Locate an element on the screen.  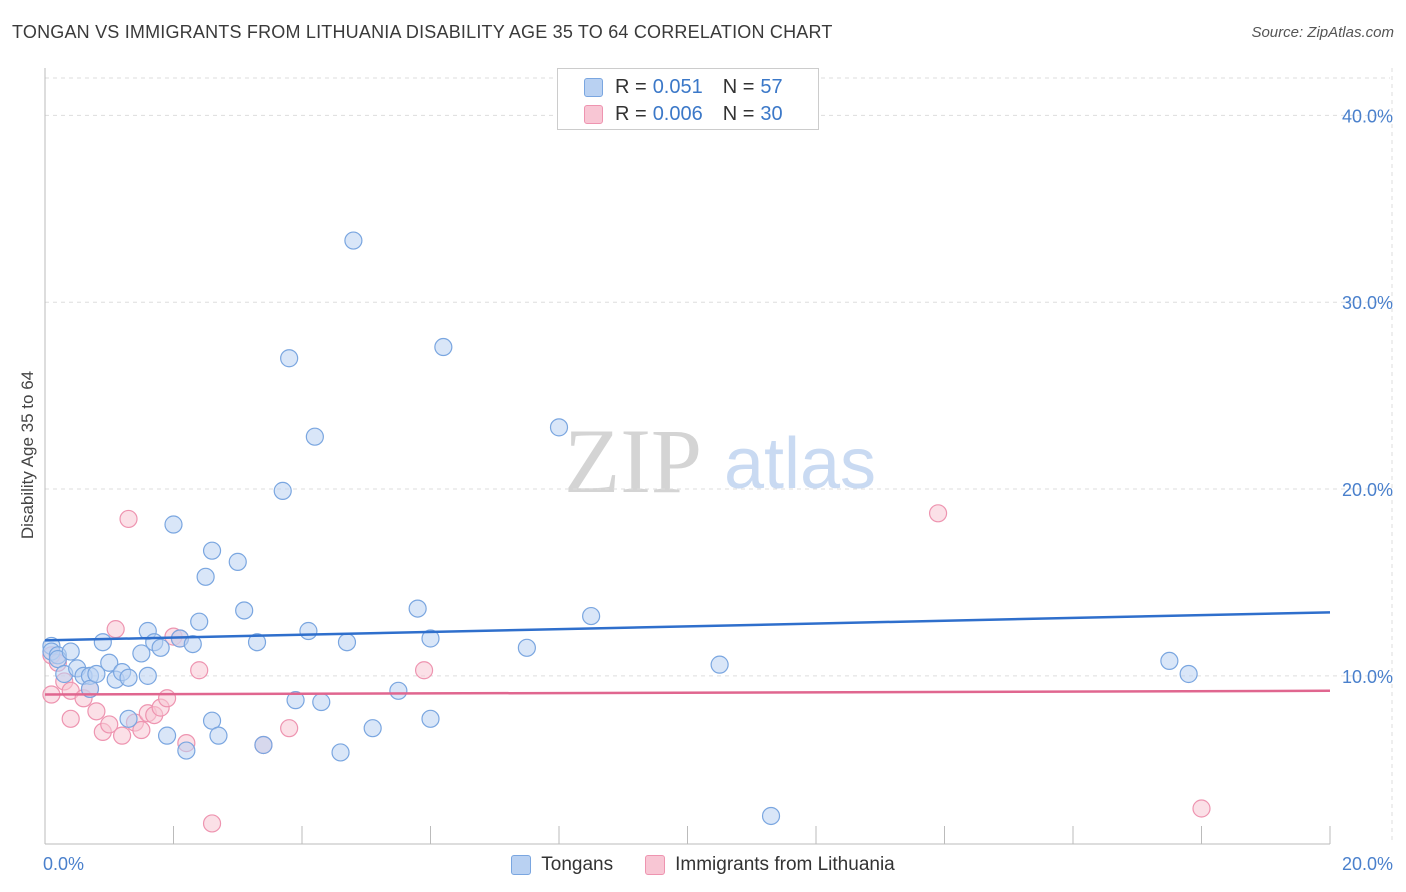
y-tick-labels: 10.0% 20.0% 30.0% 40.0% is located at coordinates (1367, 396).